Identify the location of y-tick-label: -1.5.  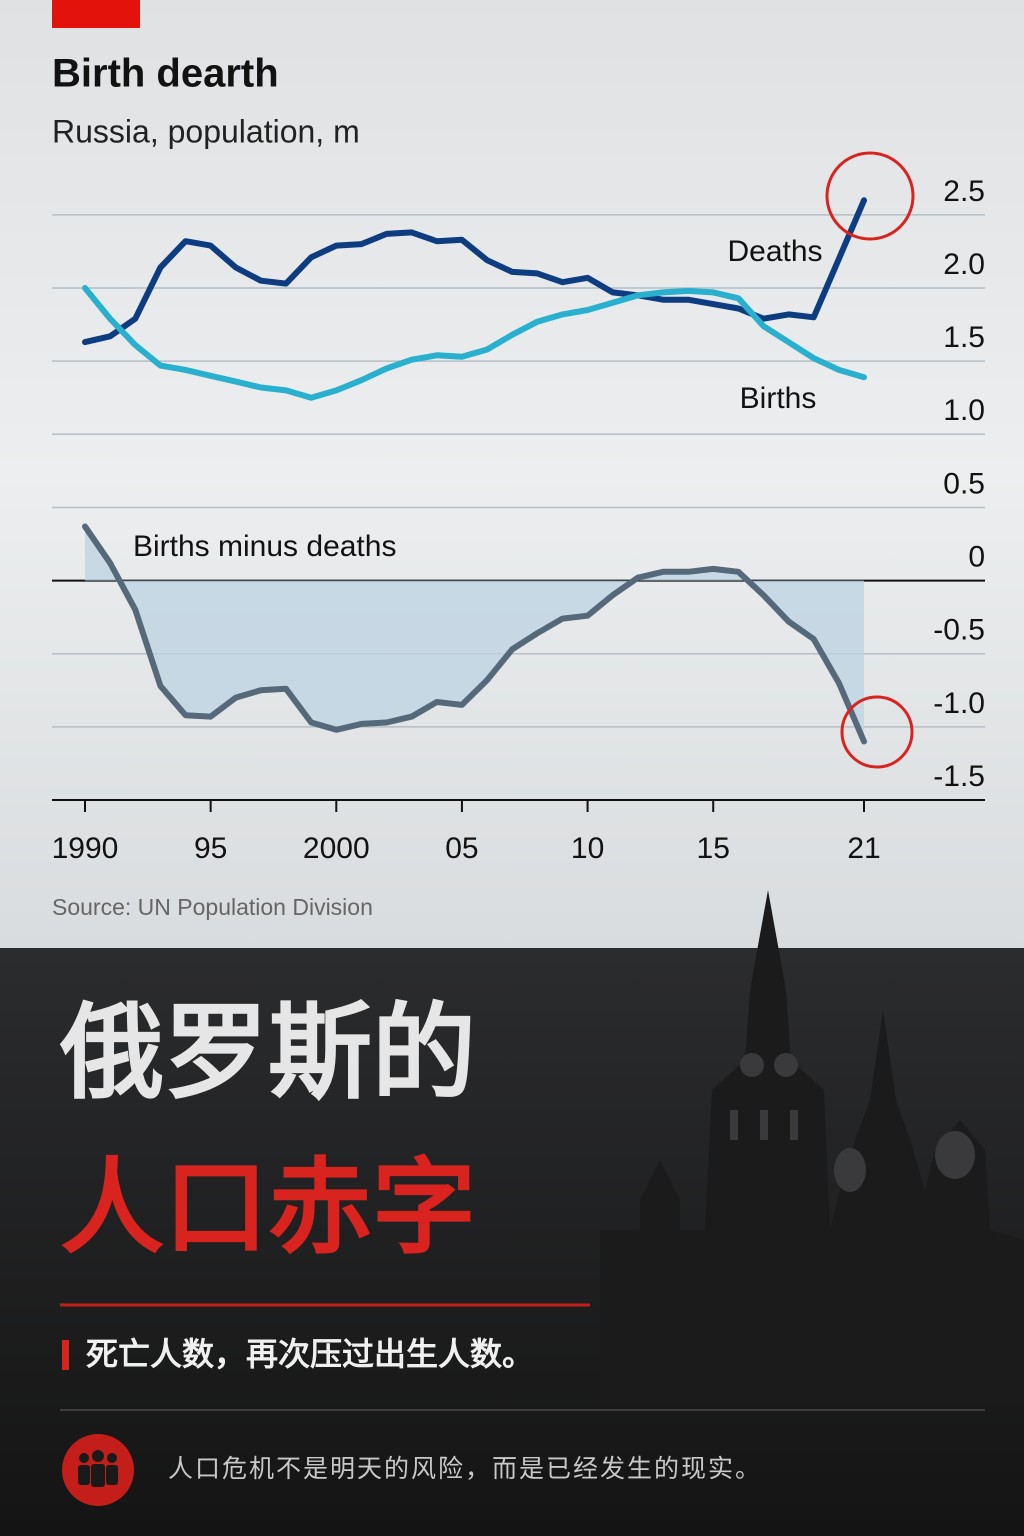
(959, 776).